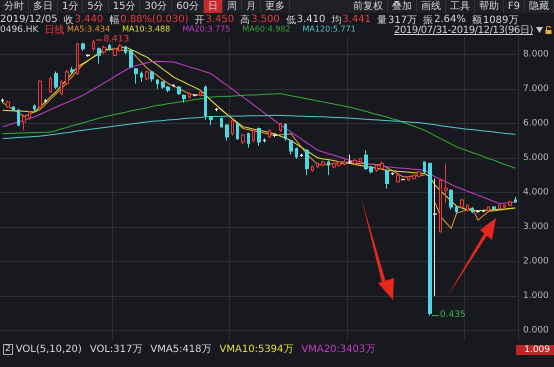  What do you see at coordinates (266, 29) in the screenshot?
I see `text: MA60:4.982` at bounding box center [266, 29].